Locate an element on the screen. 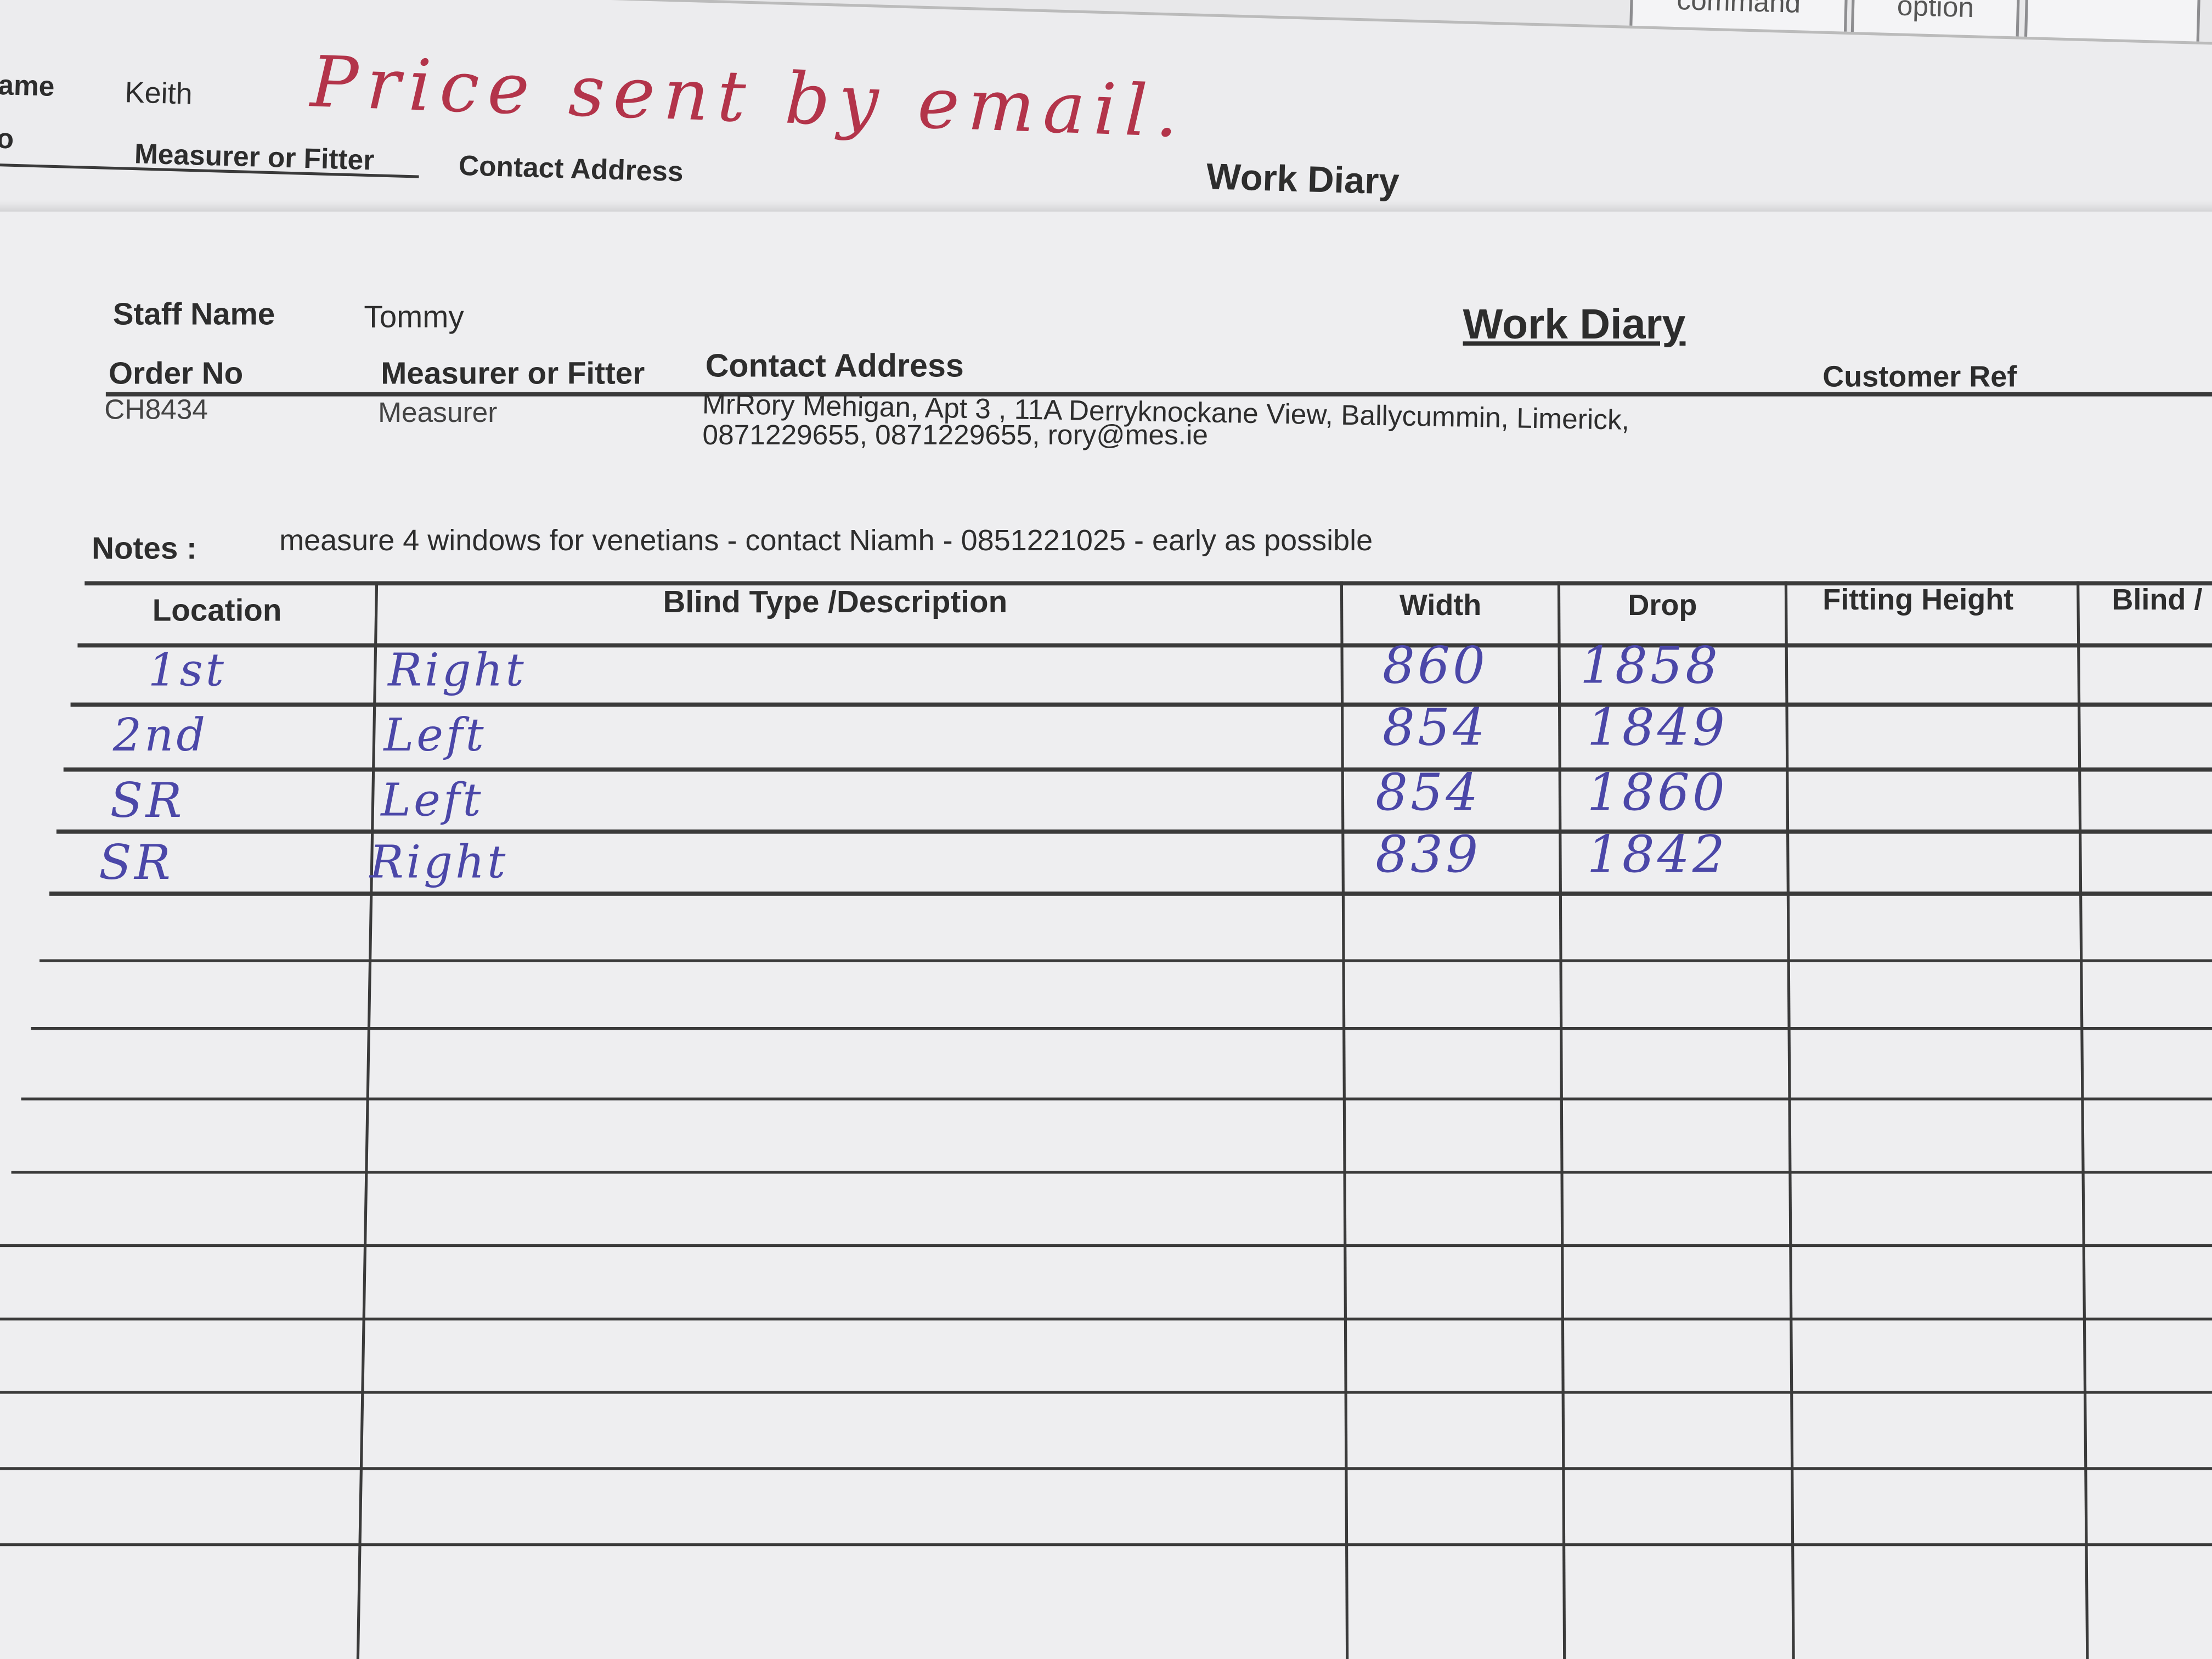 This screenshot has height=1659, width=2212. notes-label: Notes : is located at coordinates (144, 548).